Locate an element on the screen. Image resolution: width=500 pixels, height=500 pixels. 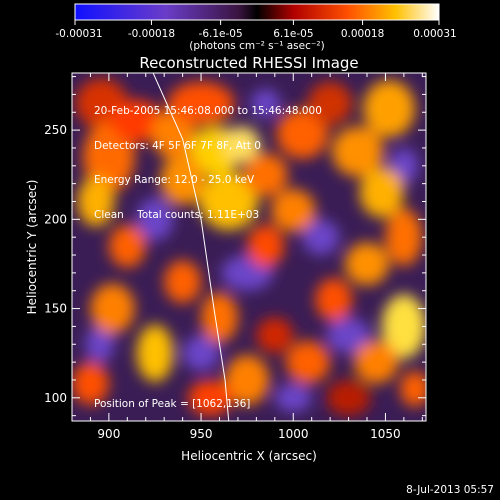
annotation-time-range: 20-Feb-2005 15:46:08.000 to 15:46:48.000 is located at coordinates (208, 111).